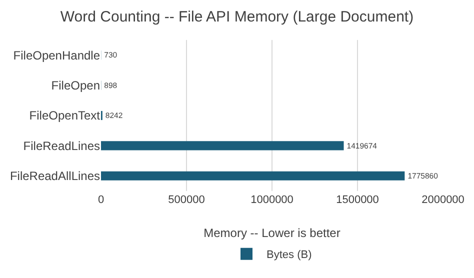 The width and height of the screenshot is (474, 278). I want to click on y-tick-label: FileReadAllLines, so click(55, 176).